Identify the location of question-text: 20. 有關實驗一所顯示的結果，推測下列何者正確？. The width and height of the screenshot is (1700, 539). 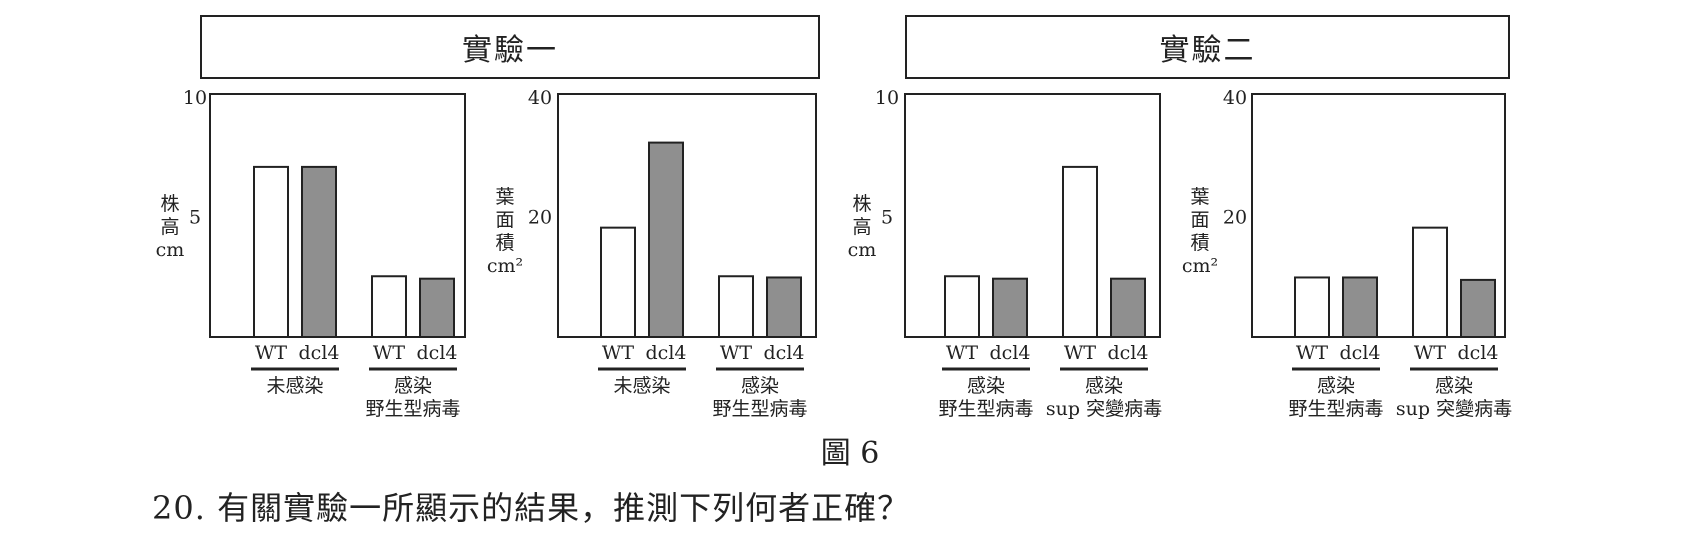
(531, 508).